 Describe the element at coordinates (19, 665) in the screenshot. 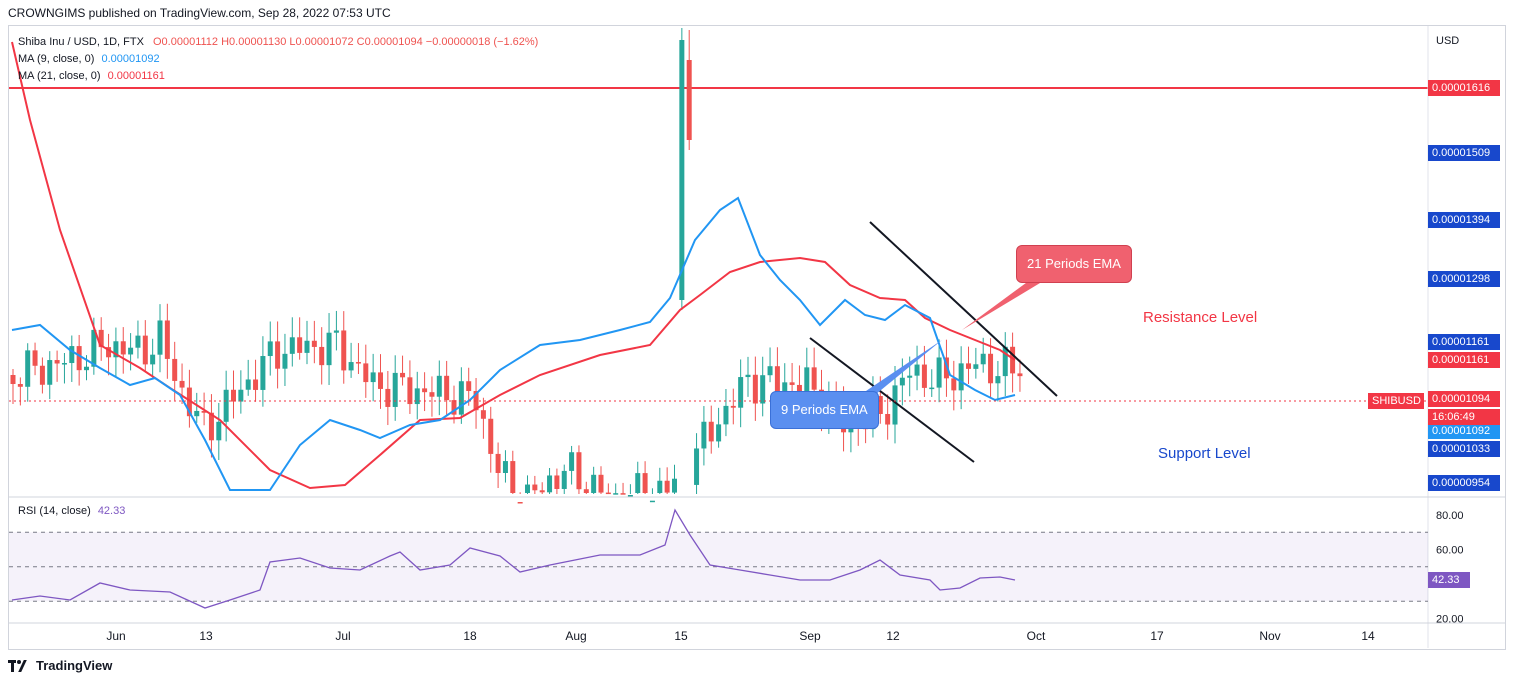

I see `tradingview-logo-icon` at that location.